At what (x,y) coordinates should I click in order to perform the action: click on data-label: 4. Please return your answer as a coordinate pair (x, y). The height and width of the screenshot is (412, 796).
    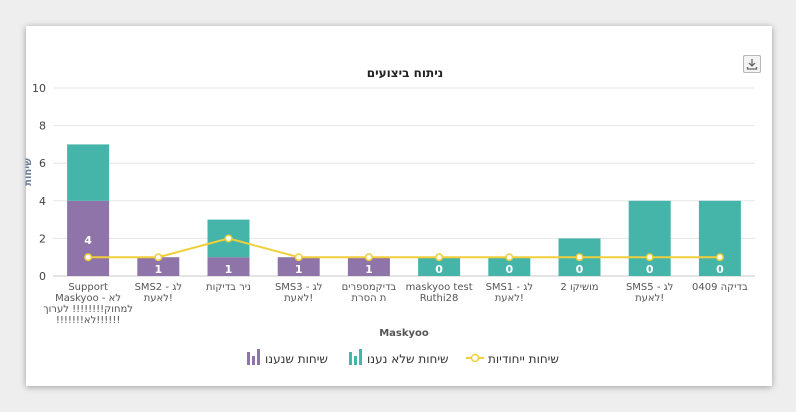
    Looking at the image, I should click on (88, 240).